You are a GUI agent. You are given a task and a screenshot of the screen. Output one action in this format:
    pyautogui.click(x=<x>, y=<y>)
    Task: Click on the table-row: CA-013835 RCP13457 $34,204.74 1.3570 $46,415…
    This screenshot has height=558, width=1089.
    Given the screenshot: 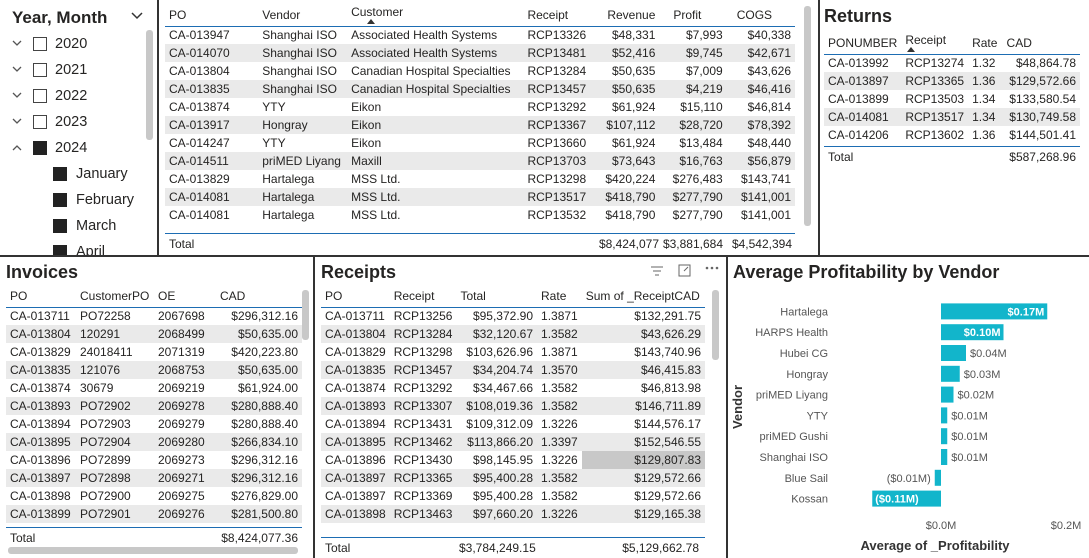 What is the action you would take?
    pyautogui.click(x=513, y=370)
    